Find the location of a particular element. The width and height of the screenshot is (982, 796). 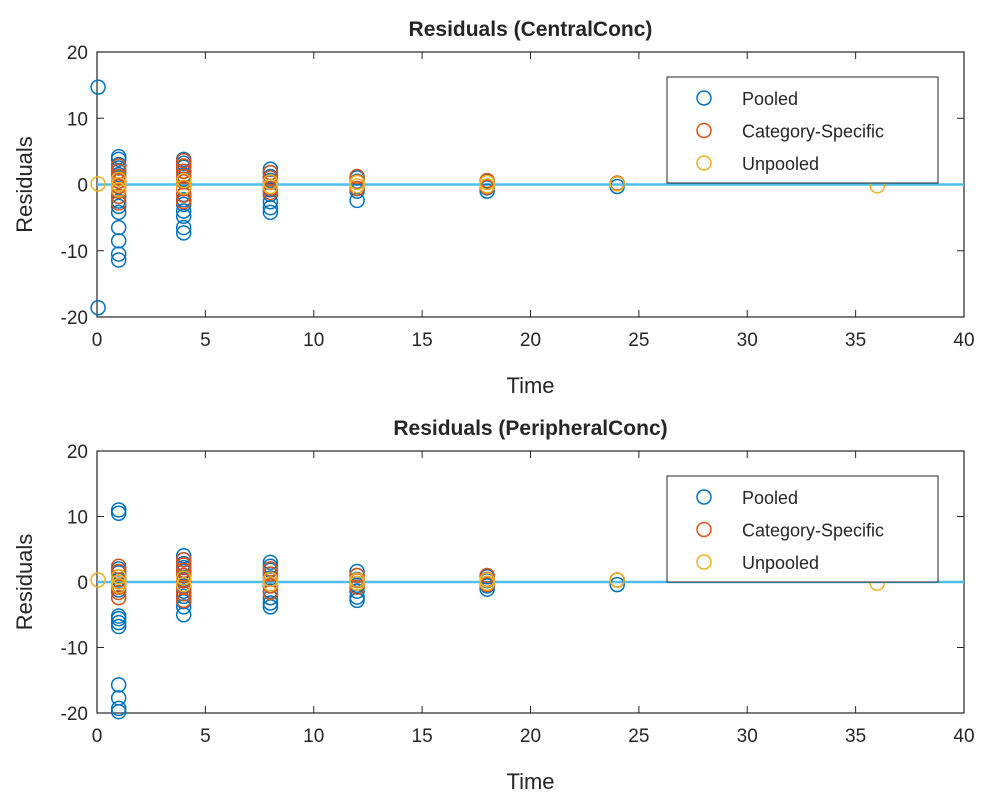

legend: Pooled Category-Specific Unpooled is located at coordinates (802, 130).